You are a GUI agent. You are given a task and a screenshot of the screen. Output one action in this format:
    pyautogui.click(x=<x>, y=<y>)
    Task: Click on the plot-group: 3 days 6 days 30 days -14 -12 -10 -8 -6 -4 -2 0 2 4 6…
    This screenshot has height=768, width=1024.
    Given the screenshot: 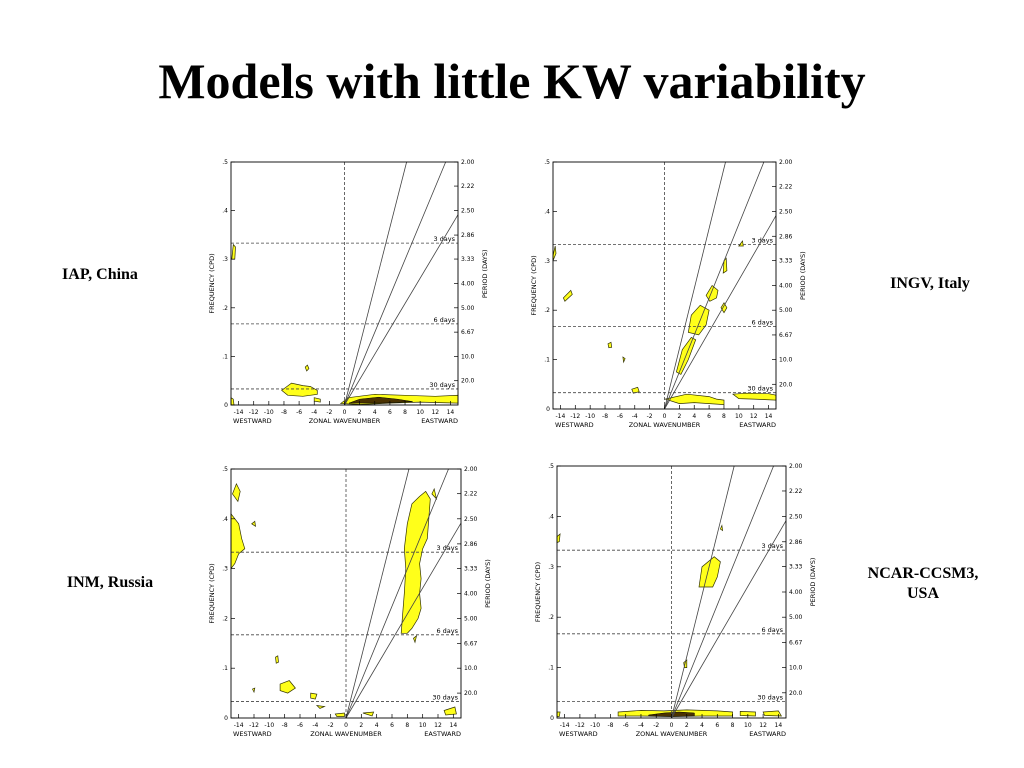 What is the action you would take?
    pyautogui.click(x=350, y=602)
    